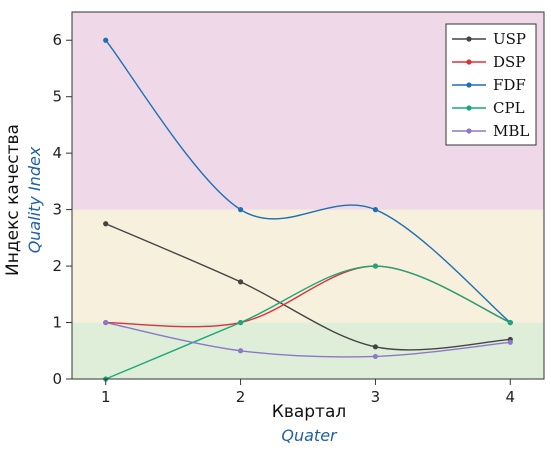  What do you see at coordinates (308, 339) in the screenshot?
I see `series-line-mbl` at bounding box center [308, 339].